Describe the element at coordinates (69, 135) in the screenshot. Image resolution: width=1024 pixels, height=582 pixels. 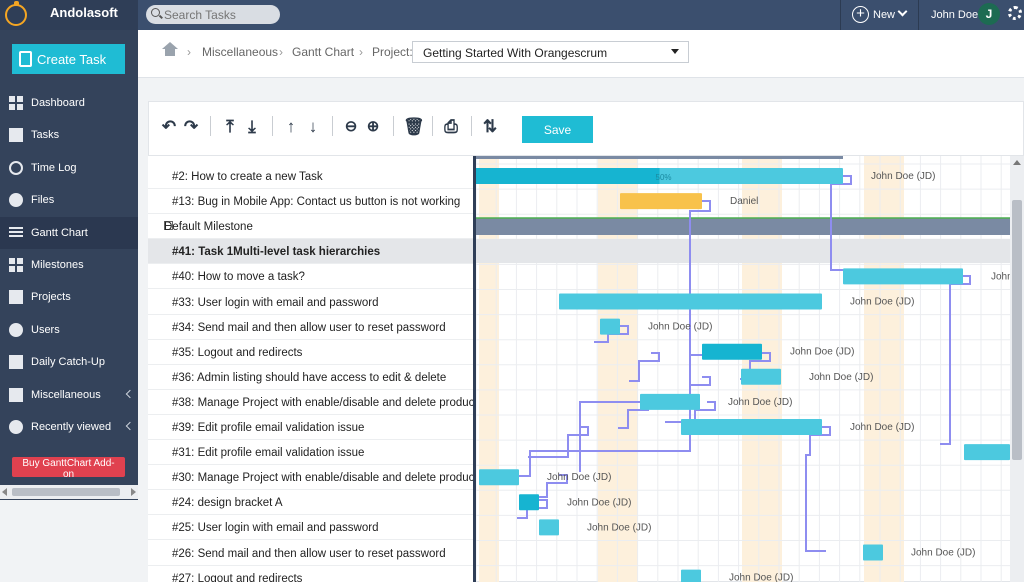
I see `sidebar-item-tasks: Tasks` at that location.